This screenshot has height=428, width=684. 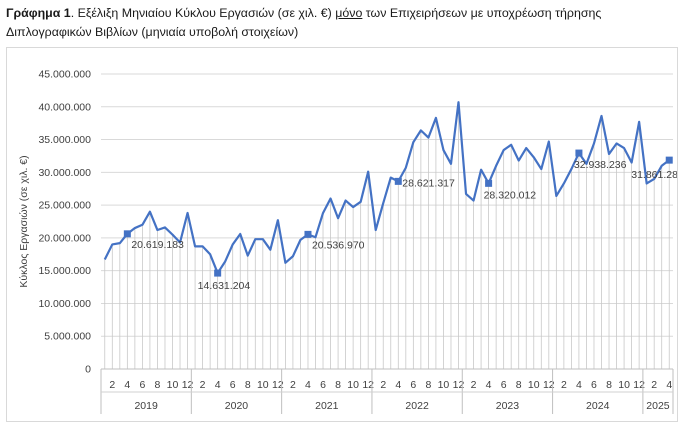 I want to click on x-year-label: 2020, so click(x=237, y=406).